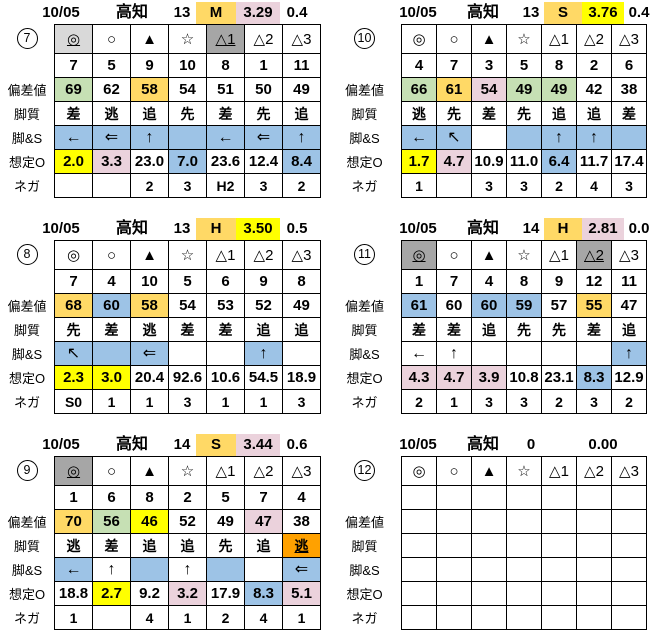 The height and width of the screenshot is (630, 656). What do you see at coordinates (225, 593) in the screenshot?
I see `soutei-o-cell: 17.9` at bounding box center [225, 593].